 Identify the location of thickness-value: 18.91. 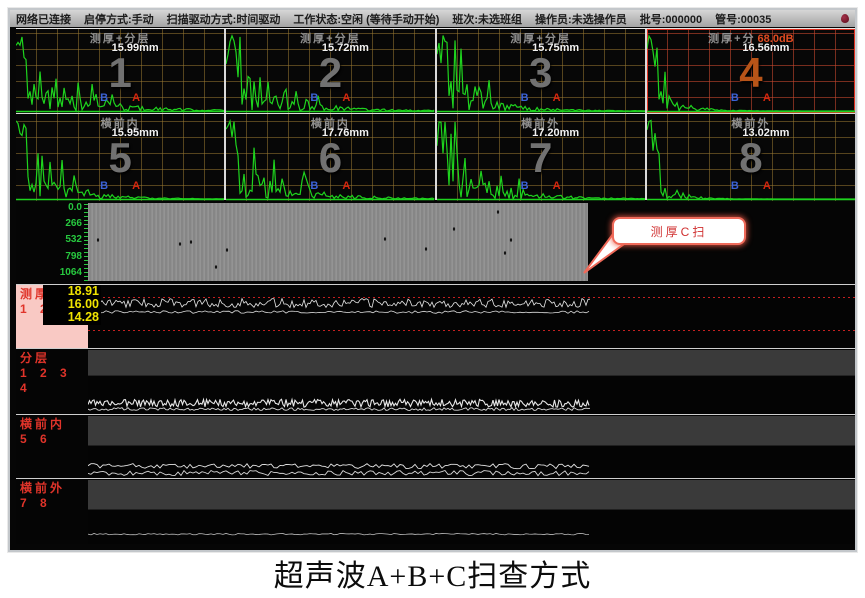
(83, 291).